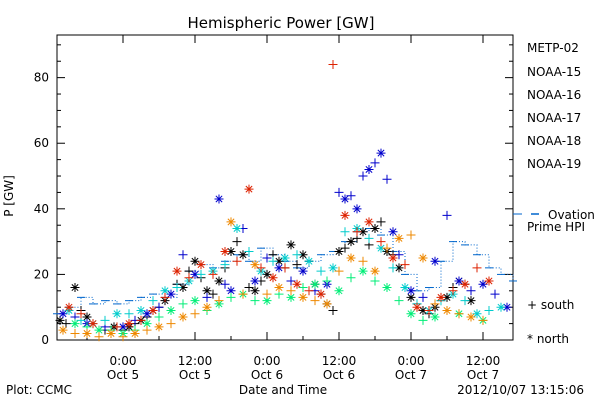  Describe the element at coordinates (520, 390) in the screenshot. I see `footer-timestamp: 2012/10/07 13:15:06` at that location.